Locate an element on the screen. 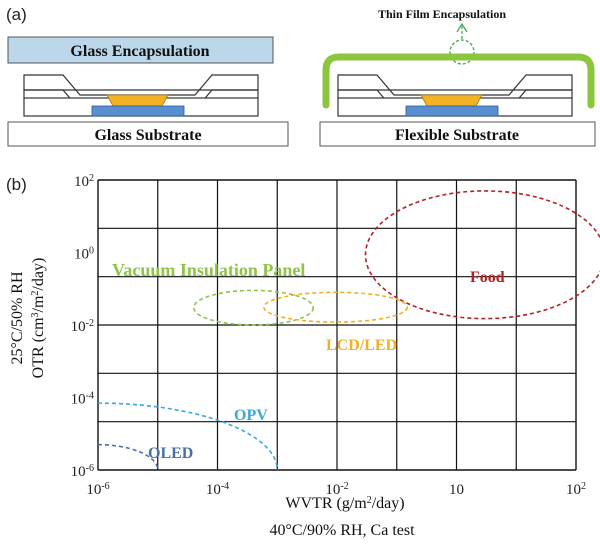  vip-region is located at coordinates (253, 307).